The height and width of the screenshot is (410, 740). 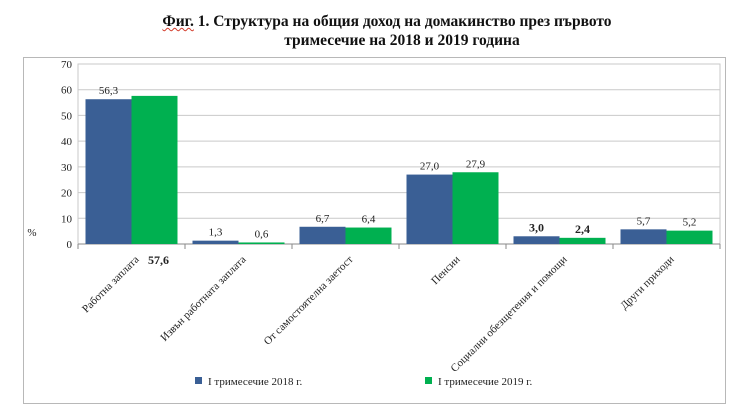 I want to click on y-tick-label: 70, so click(x=67, y=65).